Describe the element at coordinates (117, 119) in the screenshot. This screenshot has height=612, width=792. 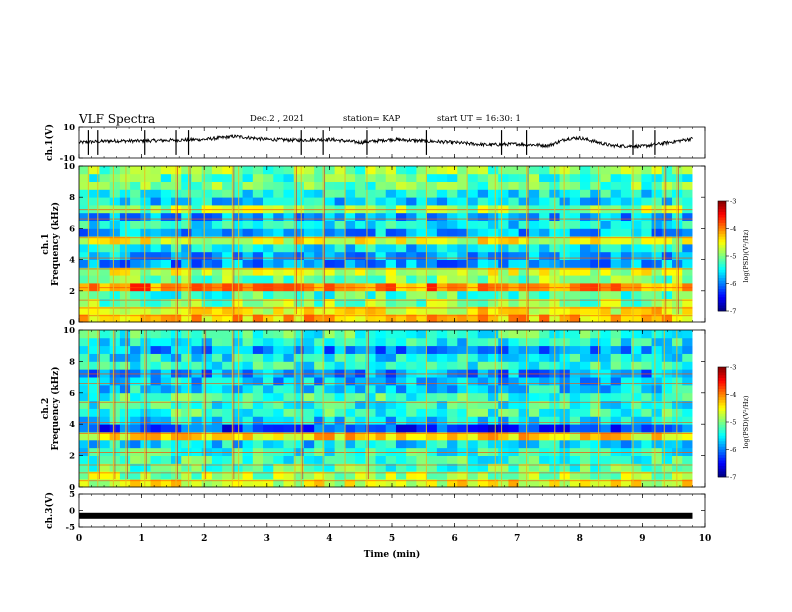
I see `figure-title: VLF Spectra` at that location.